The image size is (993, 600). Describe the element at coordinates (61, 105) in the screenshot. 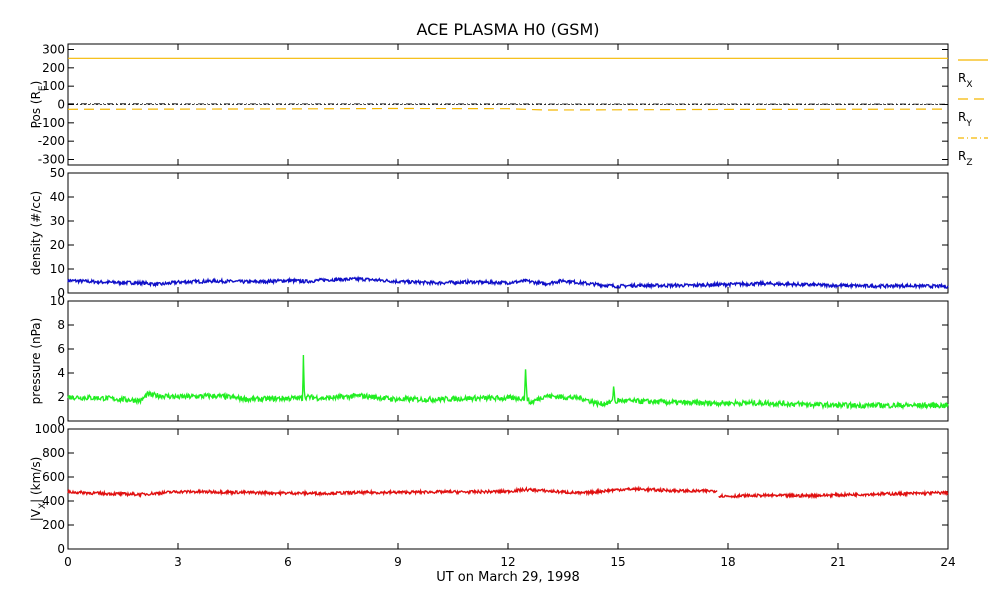

I see `position-ytick-label: 0` at that location.